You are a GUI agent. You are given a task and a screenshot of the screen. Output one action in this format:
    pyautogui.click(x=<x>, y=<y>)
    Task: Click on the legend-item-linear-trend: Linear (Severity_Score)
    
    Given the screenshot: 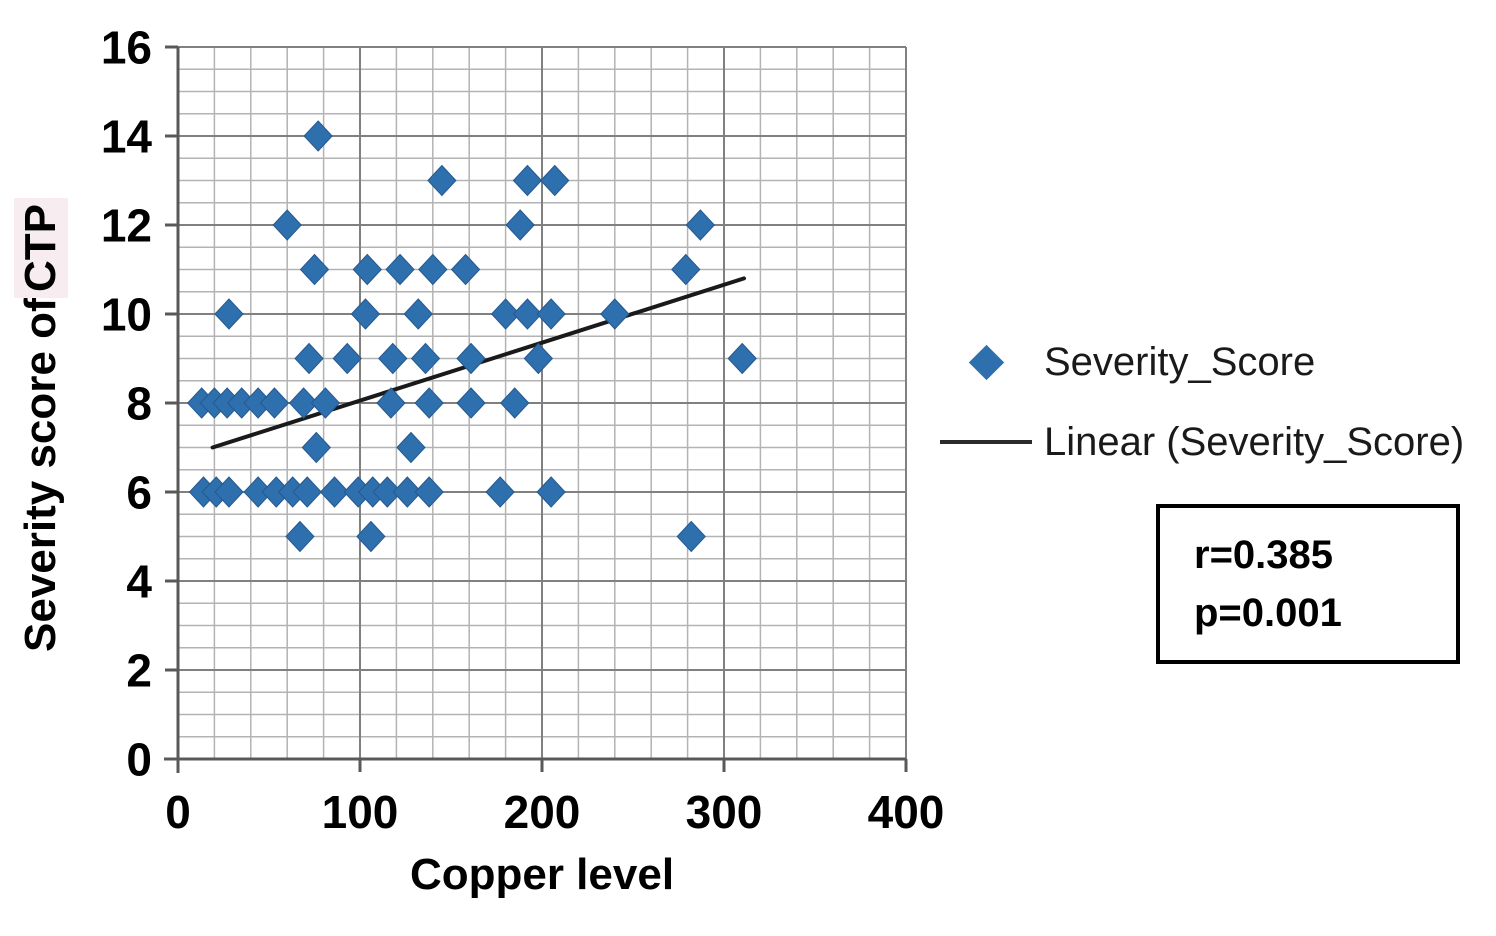 What is the action you would take?
    pyautogui.click(x=1213, y=442)
    